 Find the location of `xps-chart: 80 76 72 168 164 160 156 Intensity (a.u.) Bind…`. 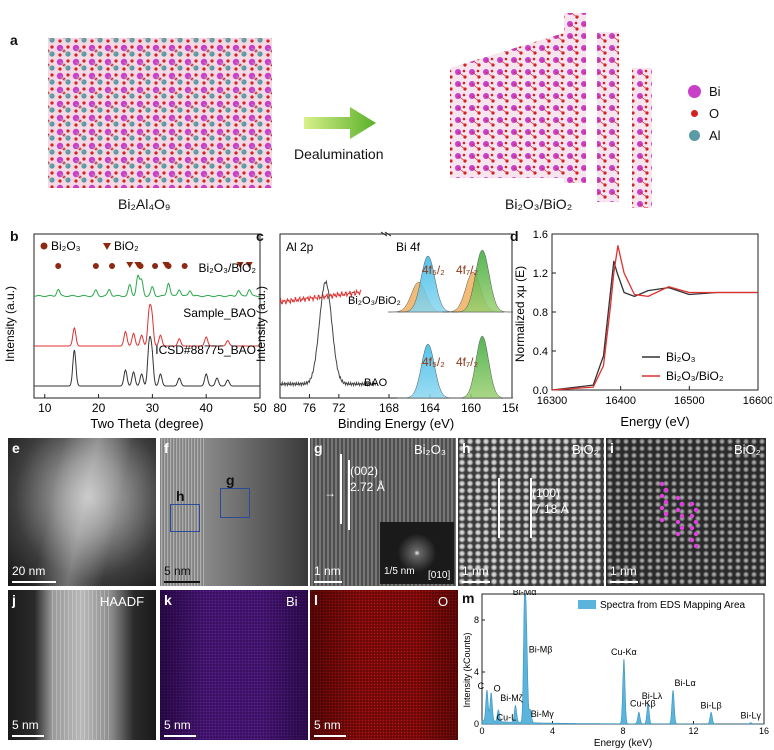

xps-chart: 80 76 72 168 164 160 156 Intensity (a.u.) Bind… is located at coordinates (387, 331).